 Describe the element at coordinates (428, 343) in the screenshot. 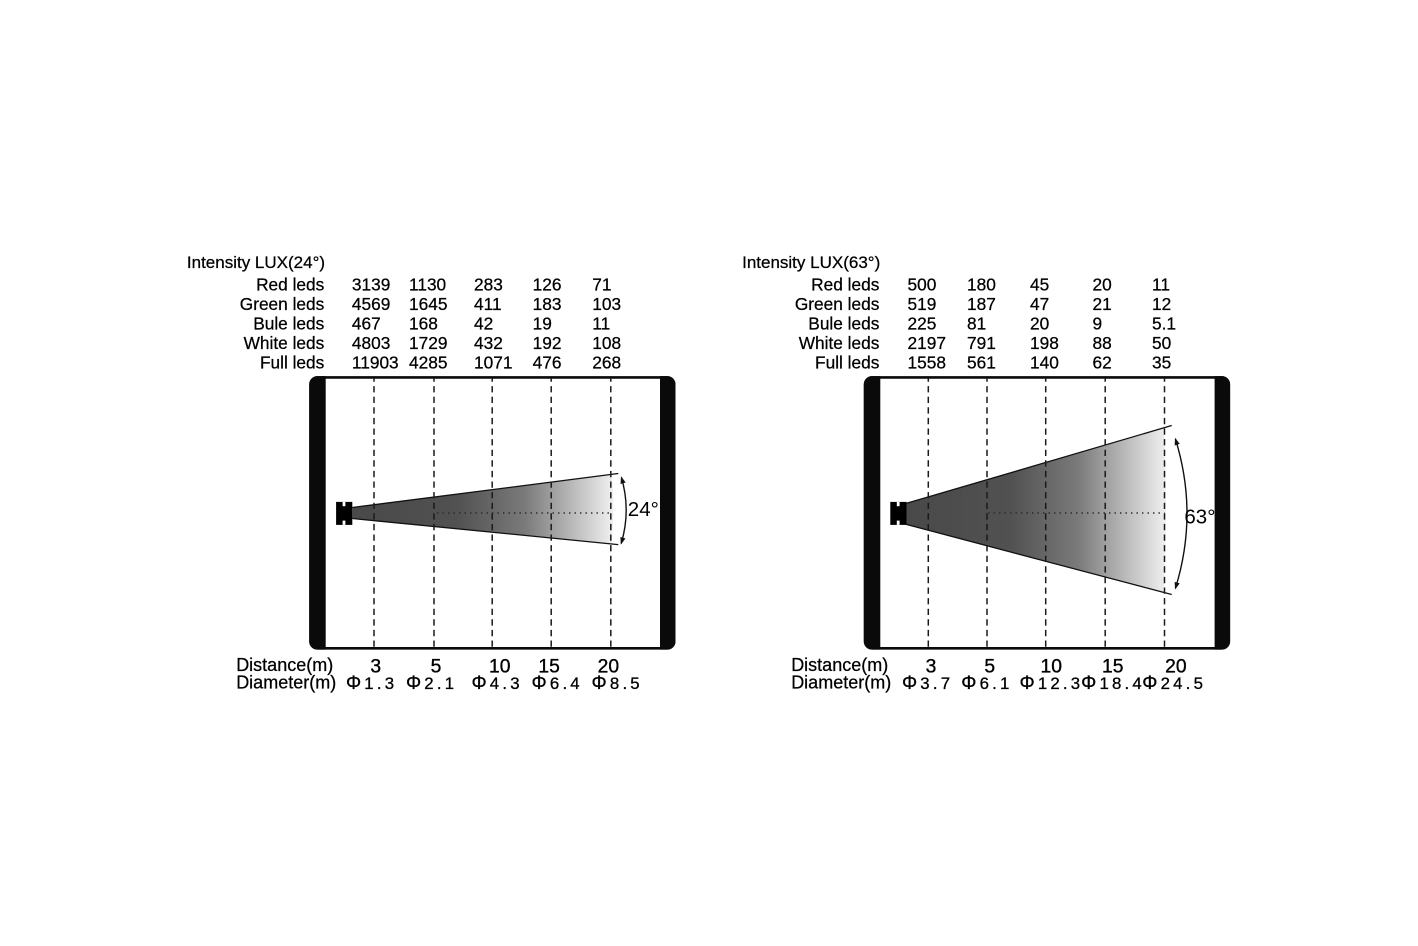

I see `svg-text: 1729` at that location.